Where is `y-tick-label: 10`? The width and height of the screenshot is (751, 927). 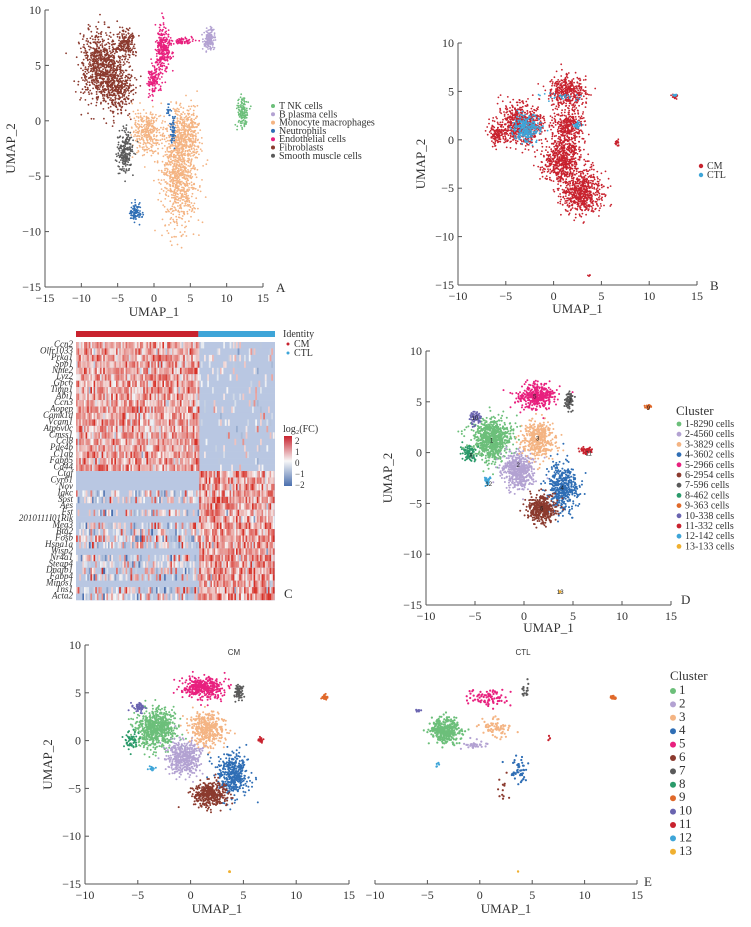 y-tick-label: 10 is located at coordinates (35, 10).